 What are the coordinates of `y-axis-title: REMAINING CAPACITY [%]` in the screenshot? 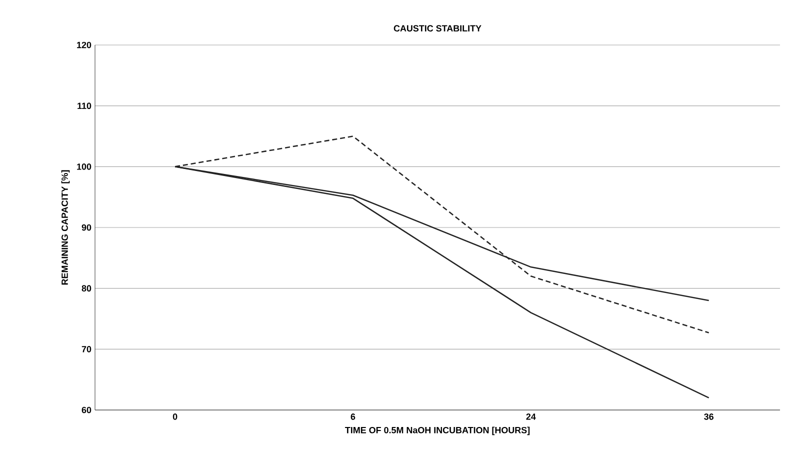 It's located at (65, 227).